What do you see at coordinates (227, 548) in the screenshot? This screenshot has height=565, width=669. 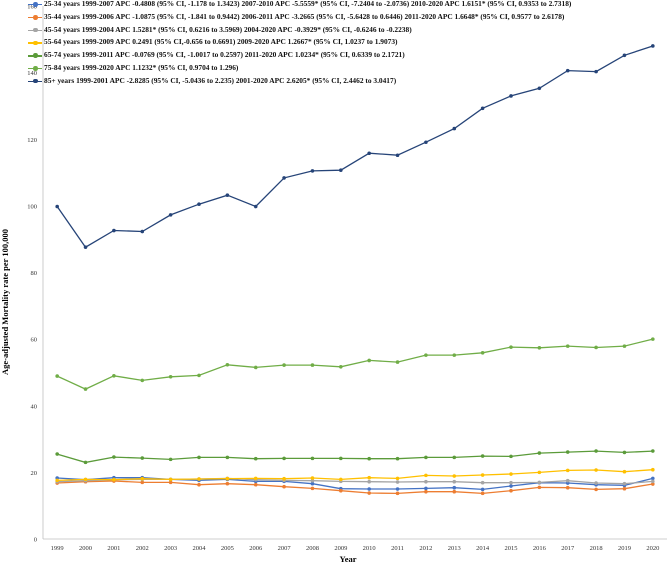 I see `x-tick-label: 2005` at bounding box center [227, 548].